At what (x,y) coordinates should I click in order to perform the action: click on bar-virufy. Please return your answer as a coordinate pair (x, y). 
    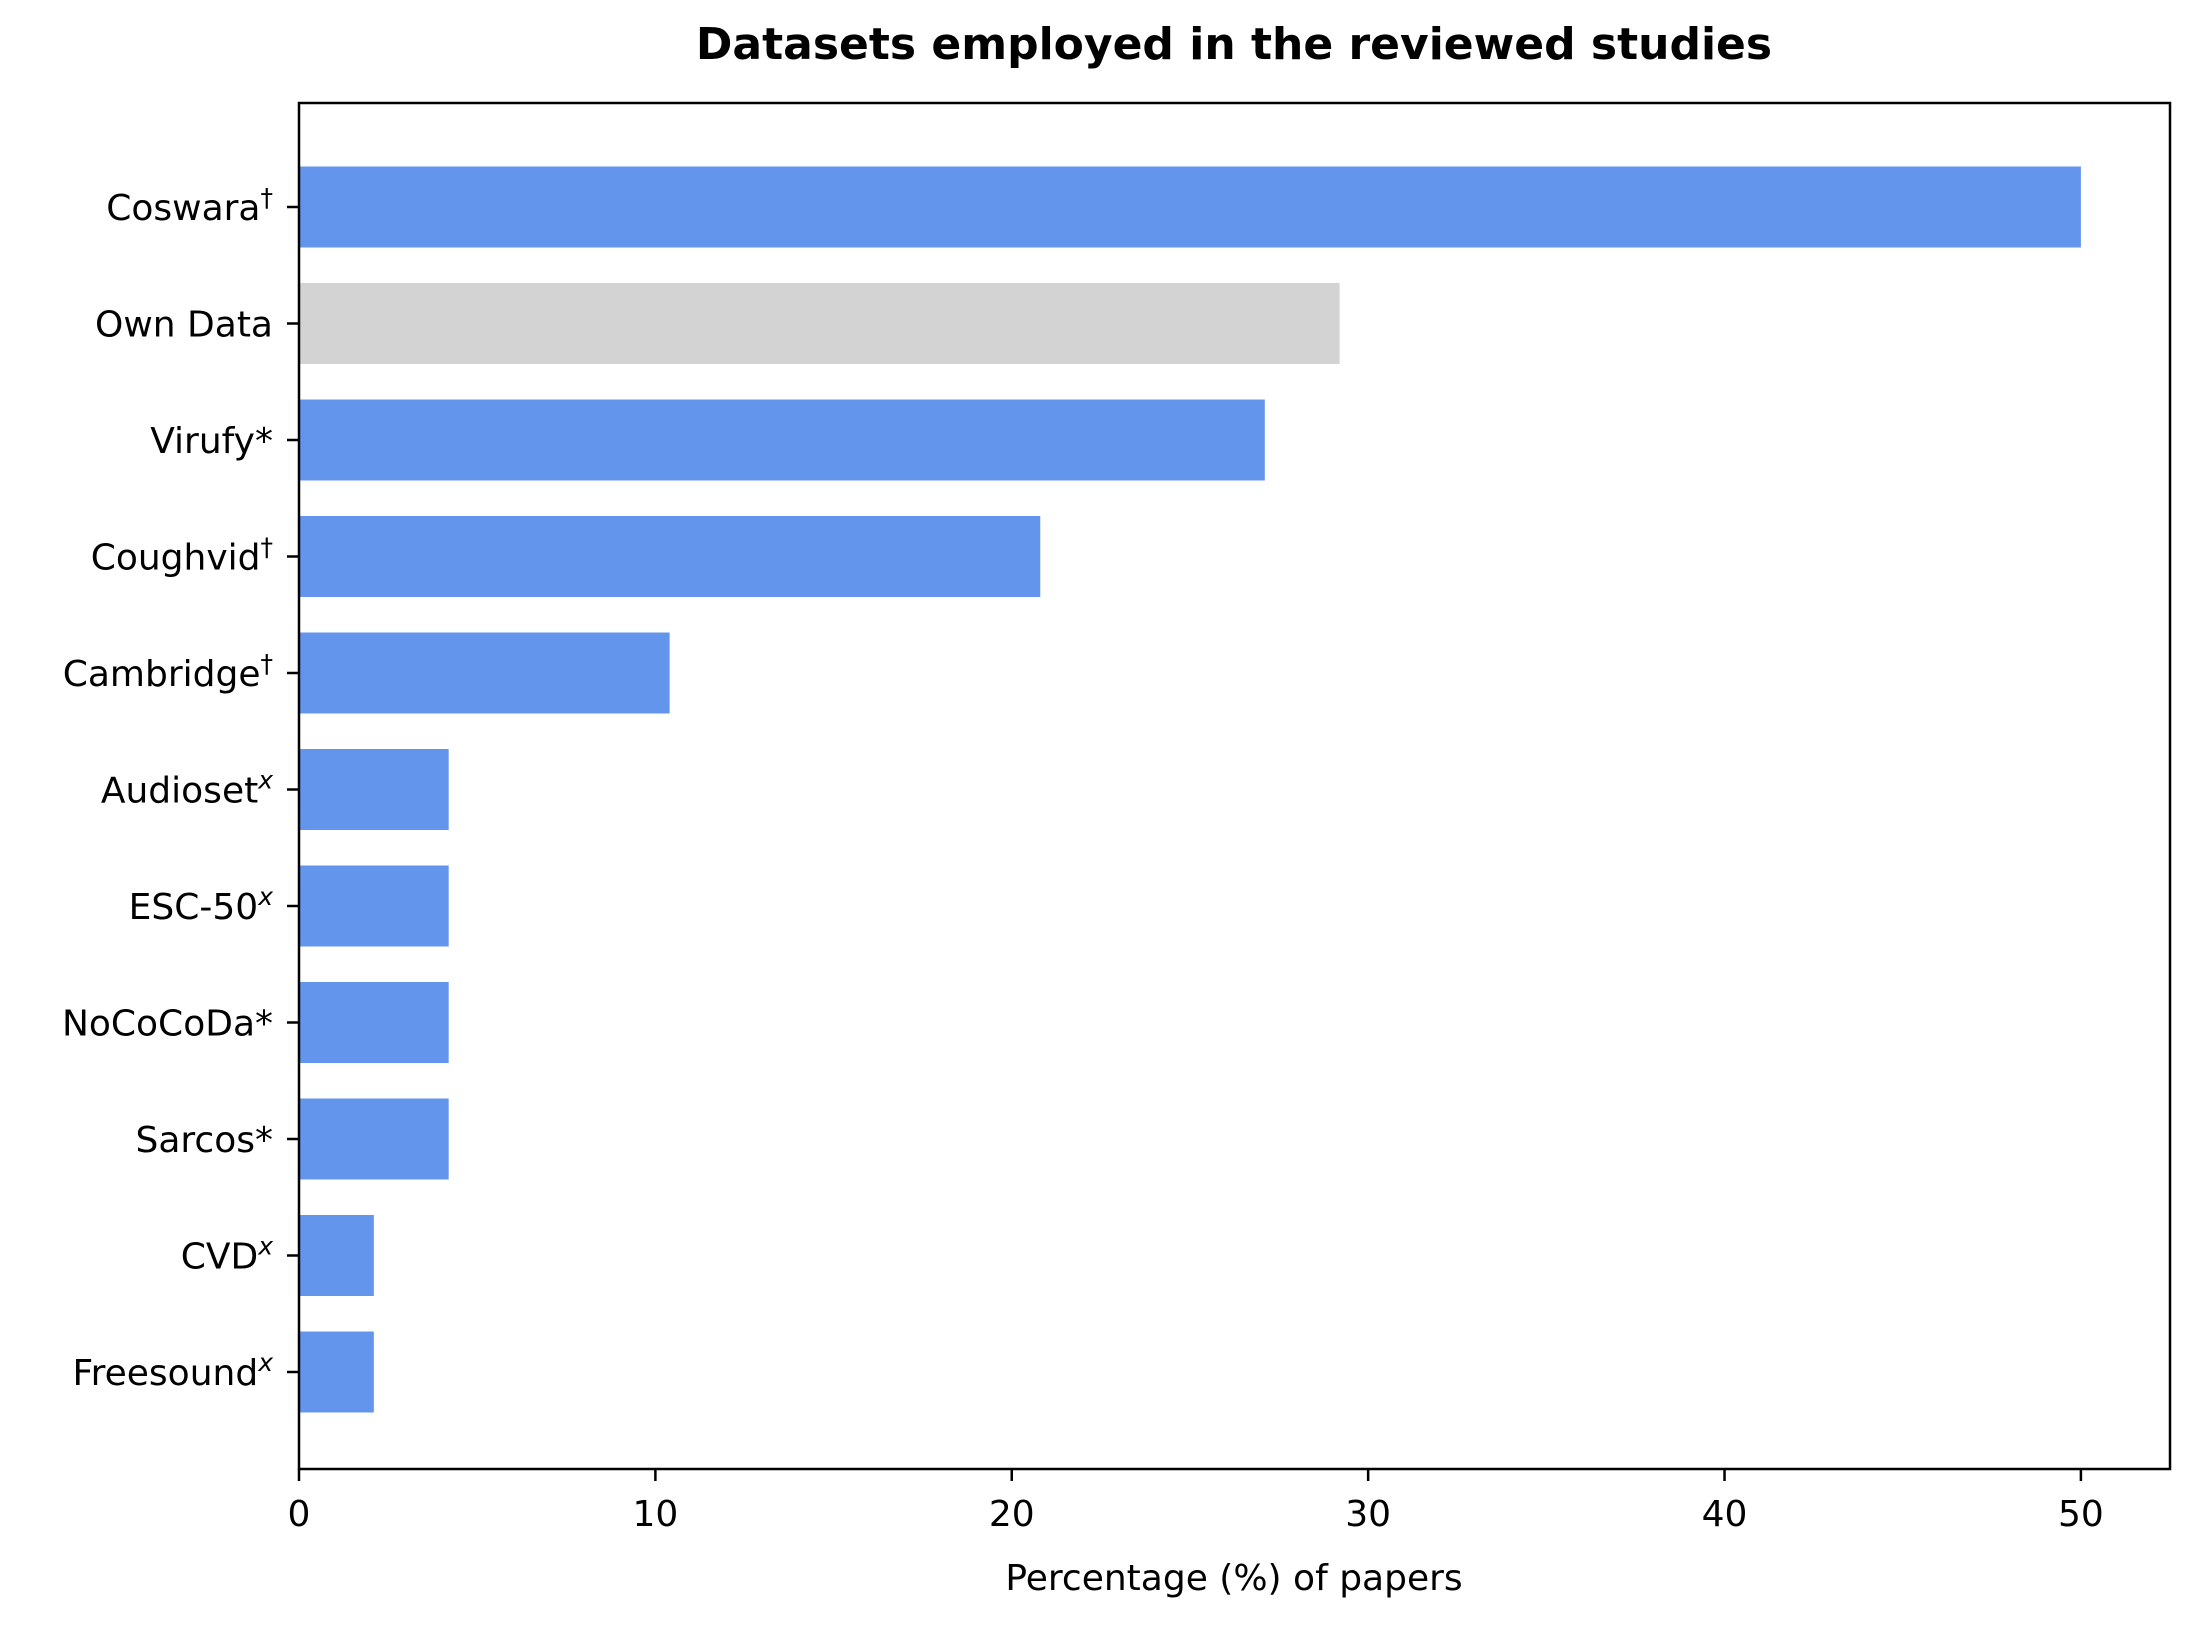
    Looking at the image, I should click on (782, 440).